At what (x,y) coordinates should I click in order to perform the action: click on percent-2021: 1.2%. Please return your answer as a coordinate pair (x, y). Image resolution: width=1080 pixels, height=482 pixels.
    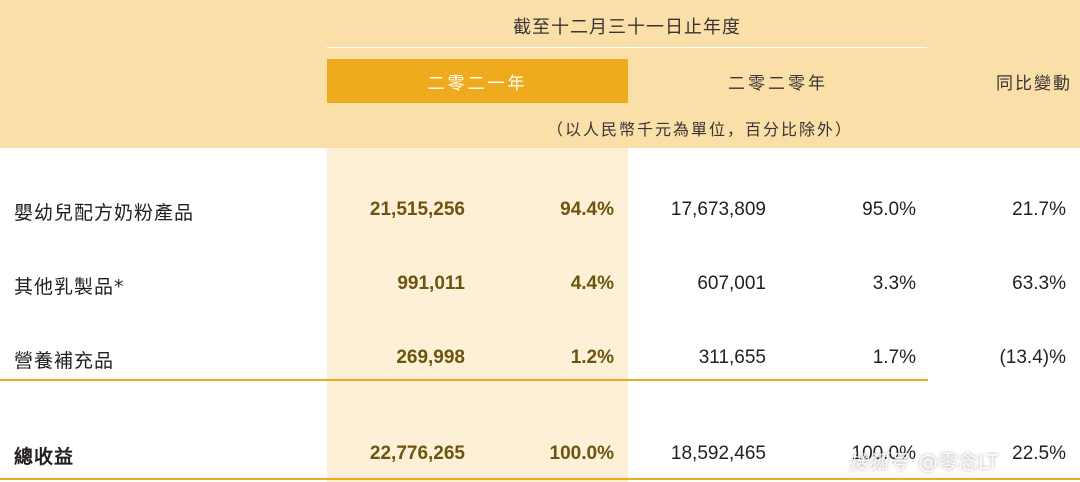
    Looking at the image, I should click on (592, 357).